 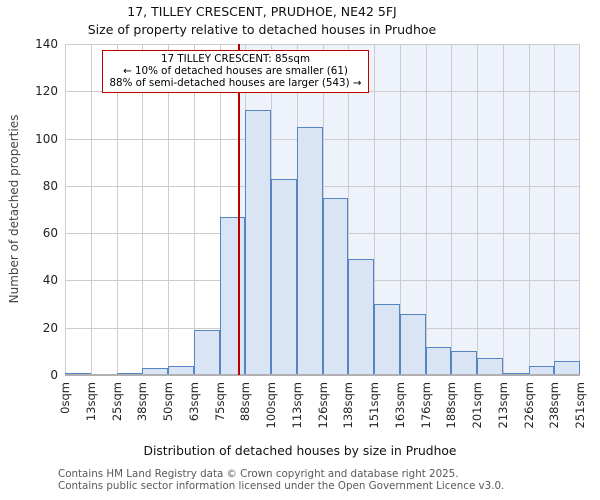 What do you see at coordinates (271, 405) in the screenshot?
I see `x-tick-100sqm: 100sqm` at bounding box center [271, 405].